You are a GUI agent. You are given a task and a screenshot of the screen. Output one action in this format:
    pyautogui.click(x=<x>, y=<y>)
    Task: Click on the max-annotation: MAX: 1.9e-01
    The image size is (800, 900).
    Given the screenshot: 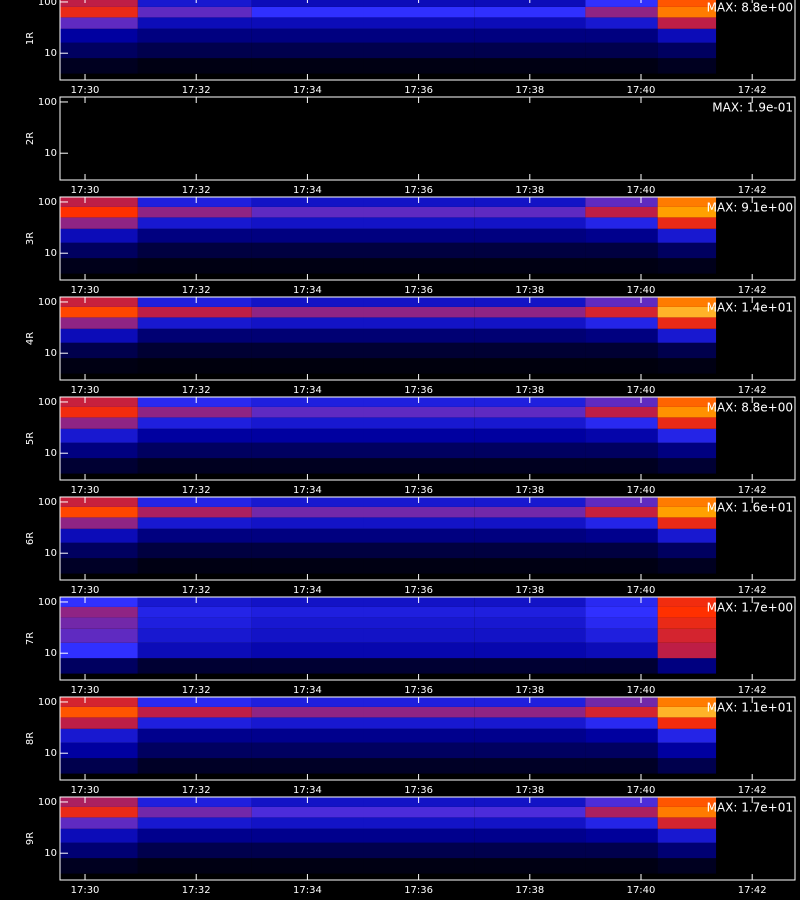 What is the action you would take?
    pyautogui.click(x=752, y=108)
    